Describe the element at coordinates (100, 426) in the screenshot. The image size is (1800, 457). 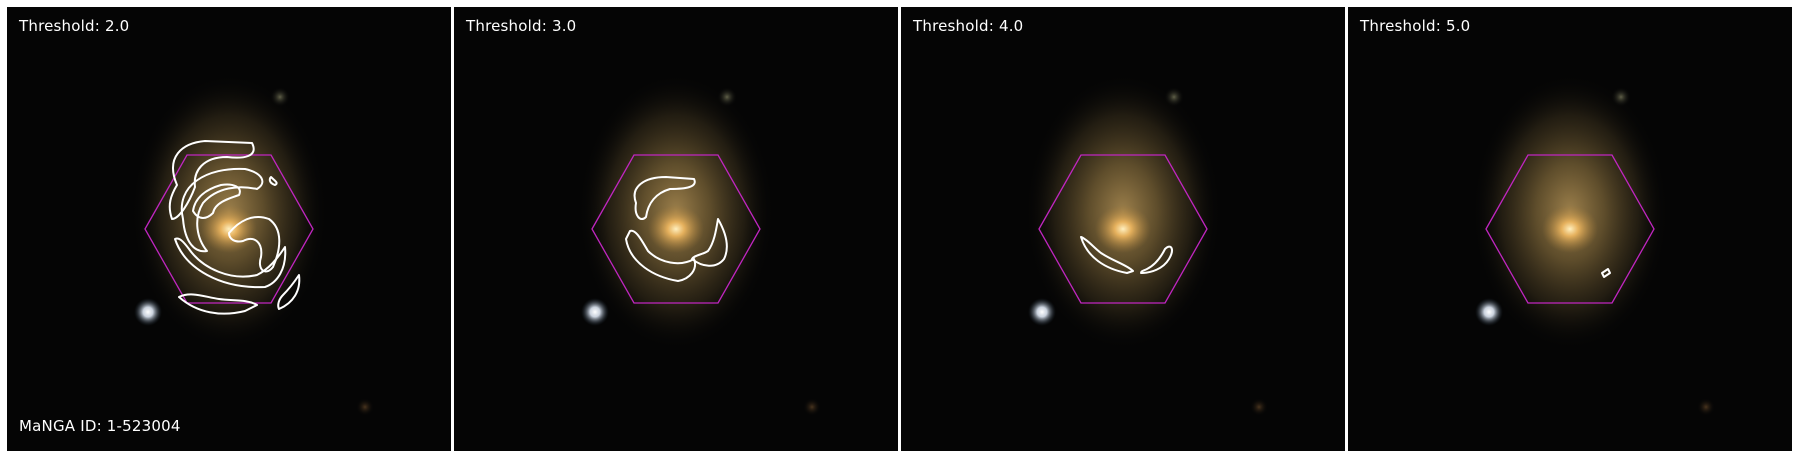
I see `manga-id-label: MaNGA ID: 1-523004` at that location.